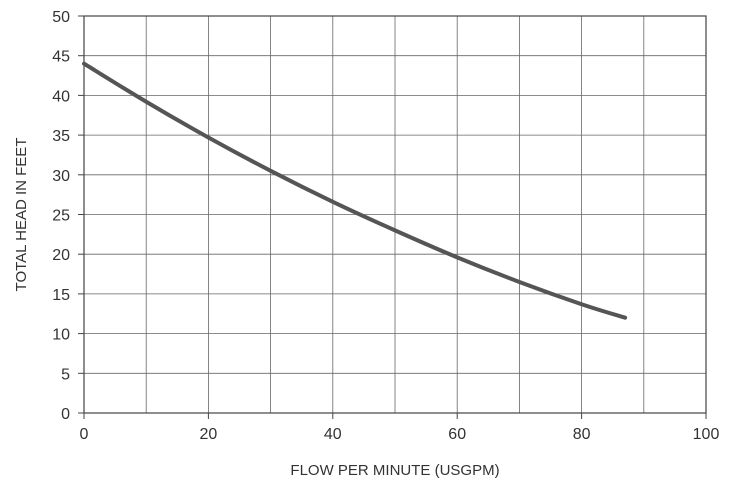 The height and width of the screenshot is (484, 736). What do you see at coordinates (333, 434) in the screenshot?
I see `x-tick-label: 40` at bounding box center [333, 434].